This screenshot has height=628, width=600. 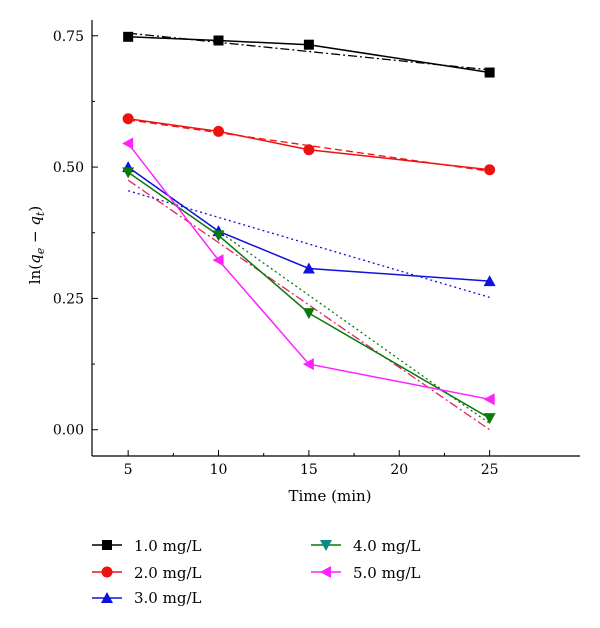 I want to click on y-tick-label: 0.50, so click(x=68, y=168).